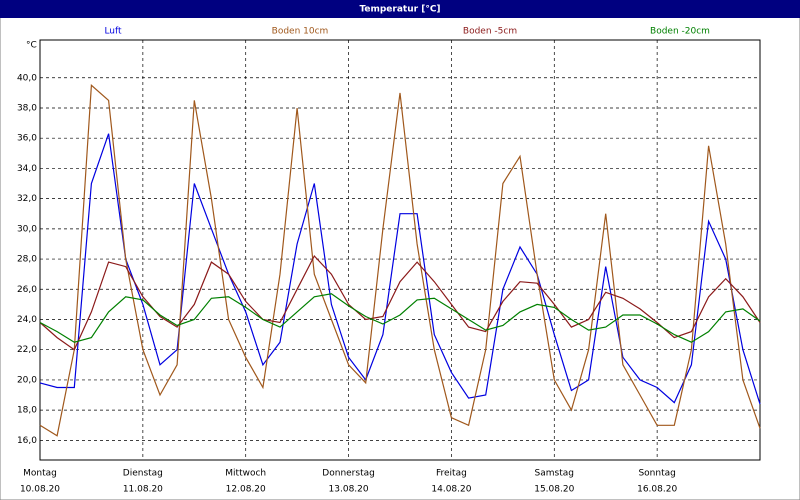 This screenshot has height=500, width=800. Describe the element at coordinates (657, 490) in the screenshot. I see `x-tick-date: 16.08.20` at that location.